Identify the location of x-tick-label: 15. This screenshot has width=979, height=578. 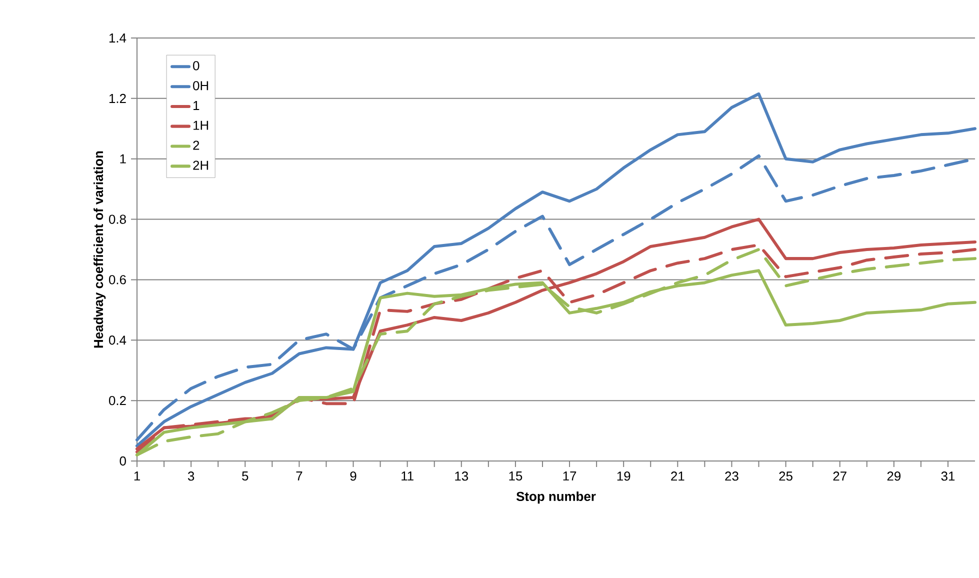
(515, 476).